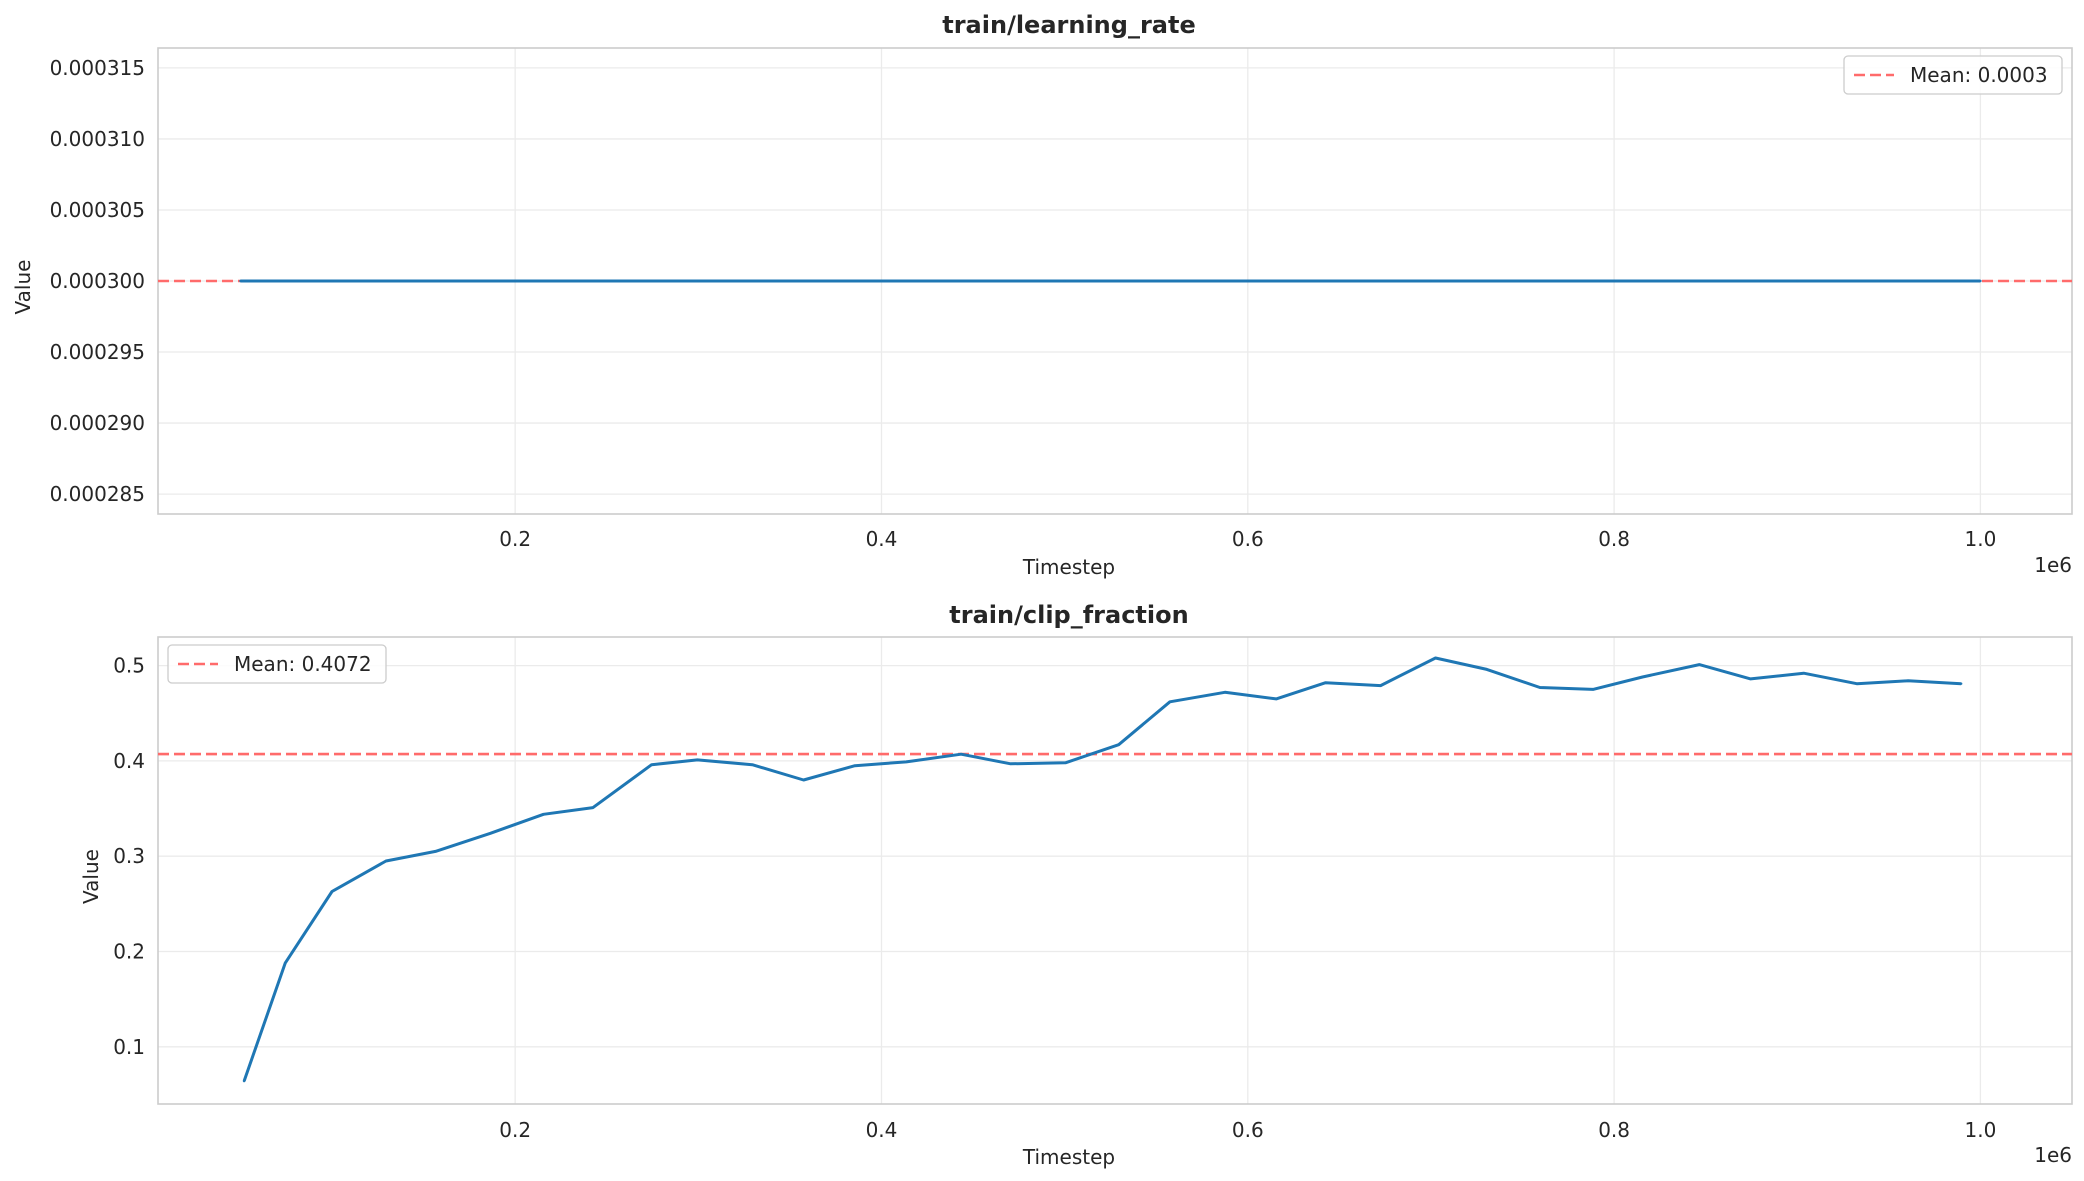 The image size is (2084, 1181). I want to click on y-tick-label: 0.000305, so click(97, 210).